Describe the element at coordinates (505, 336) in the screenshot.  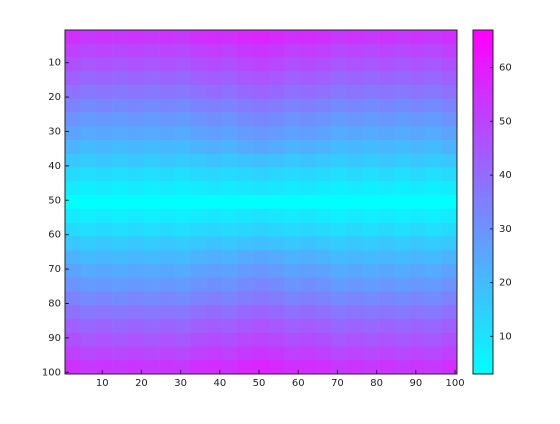
I see `colorbar-tick-label: 10` at that location.